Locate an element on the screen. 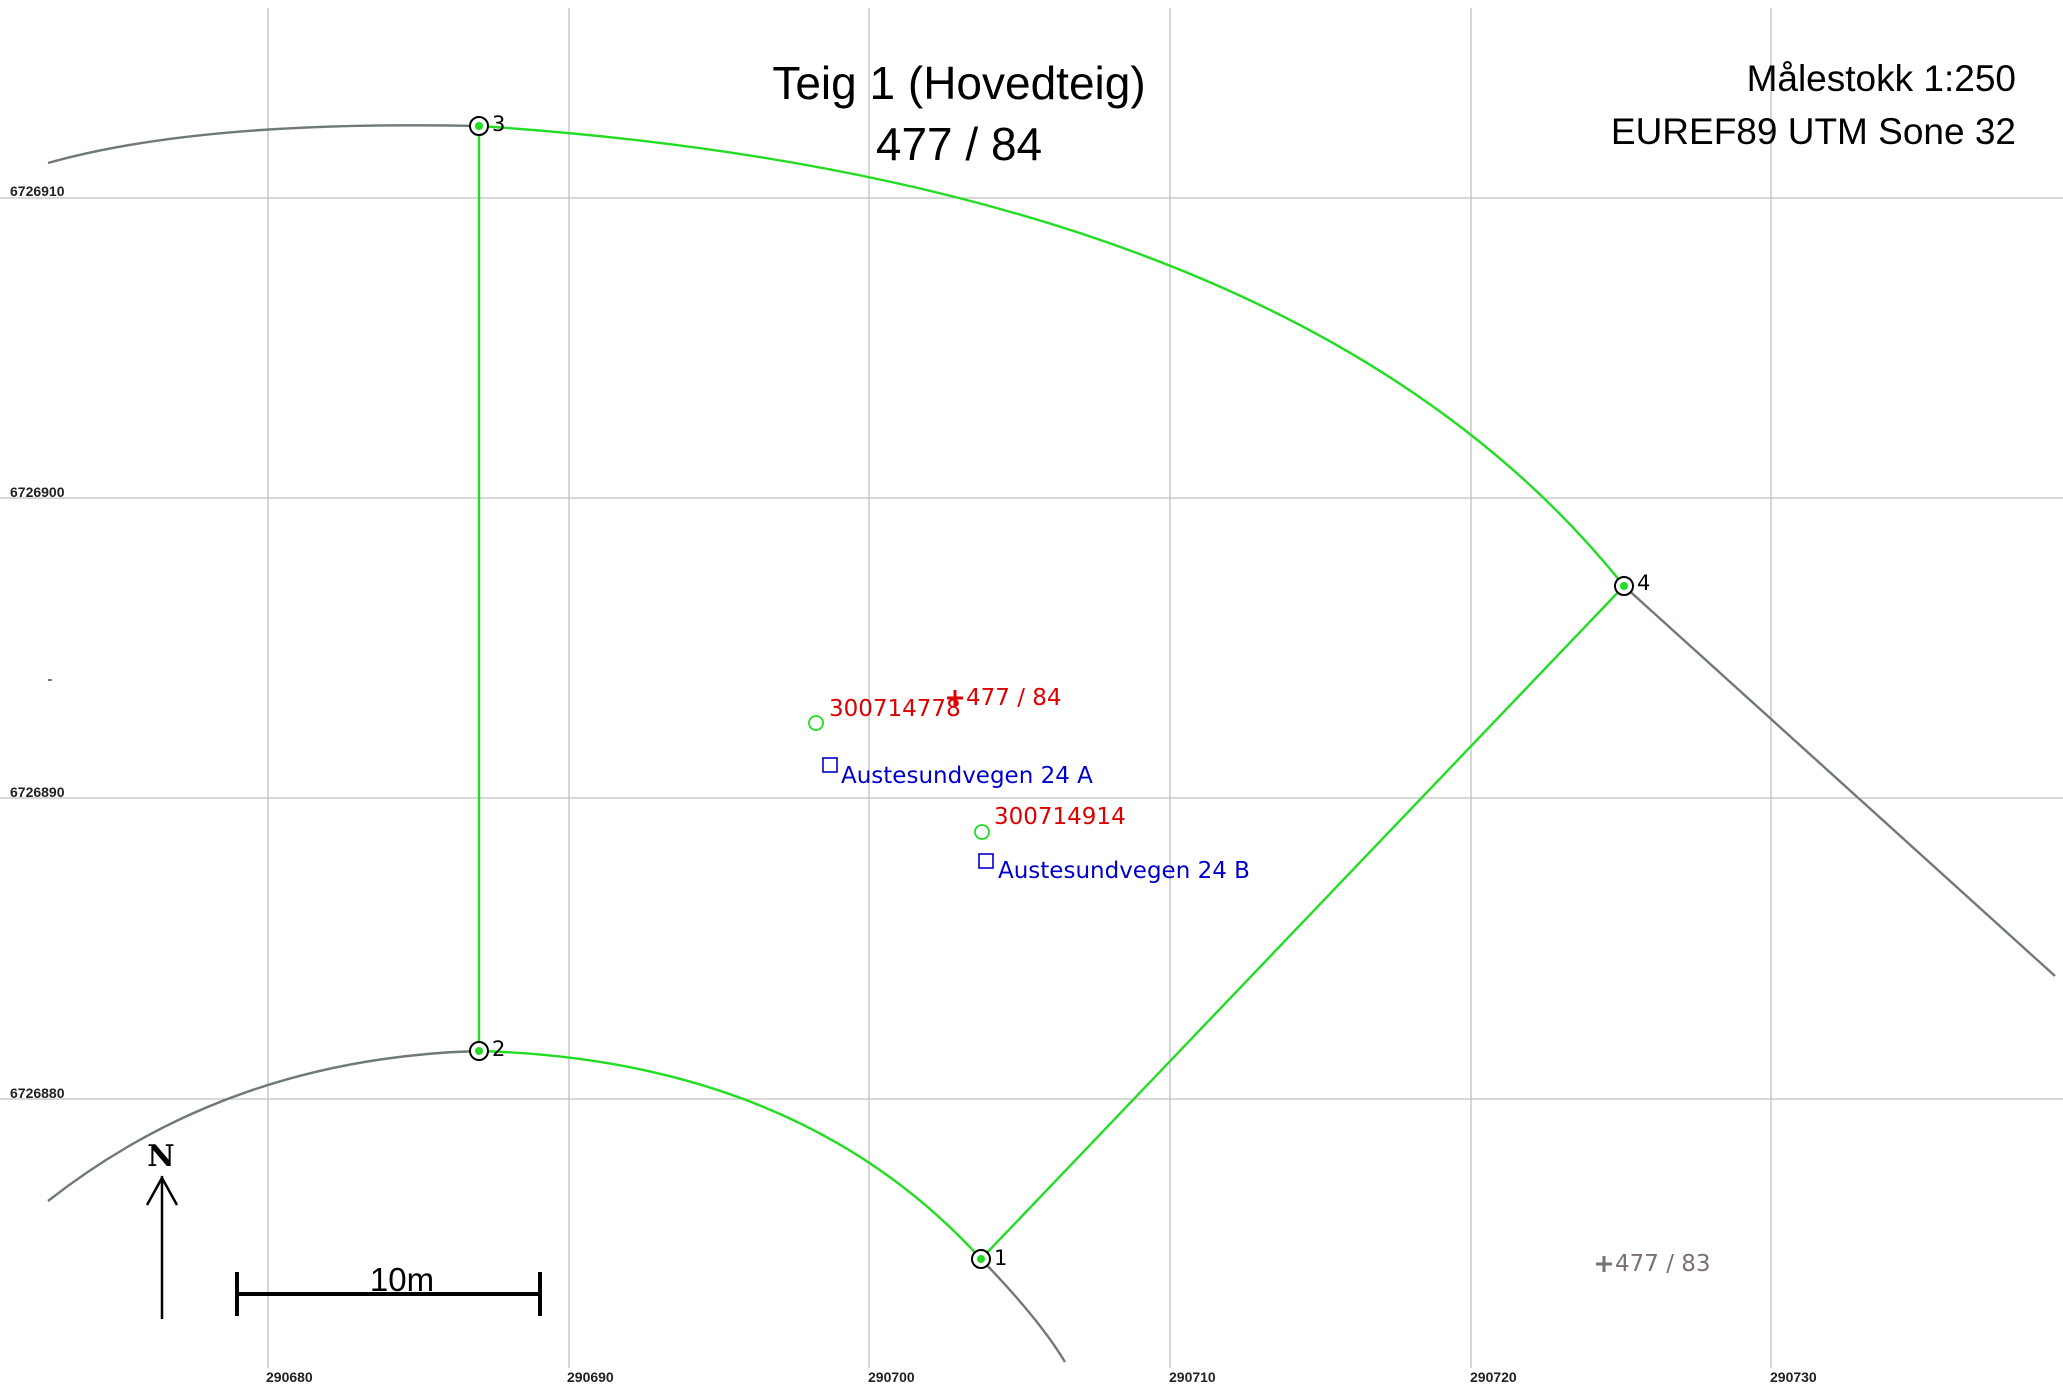 Image resolution: width=2063 pixels, height=1386 pixels. neighbor-boundary-bottom-left is located at coordinates (263, 1125).